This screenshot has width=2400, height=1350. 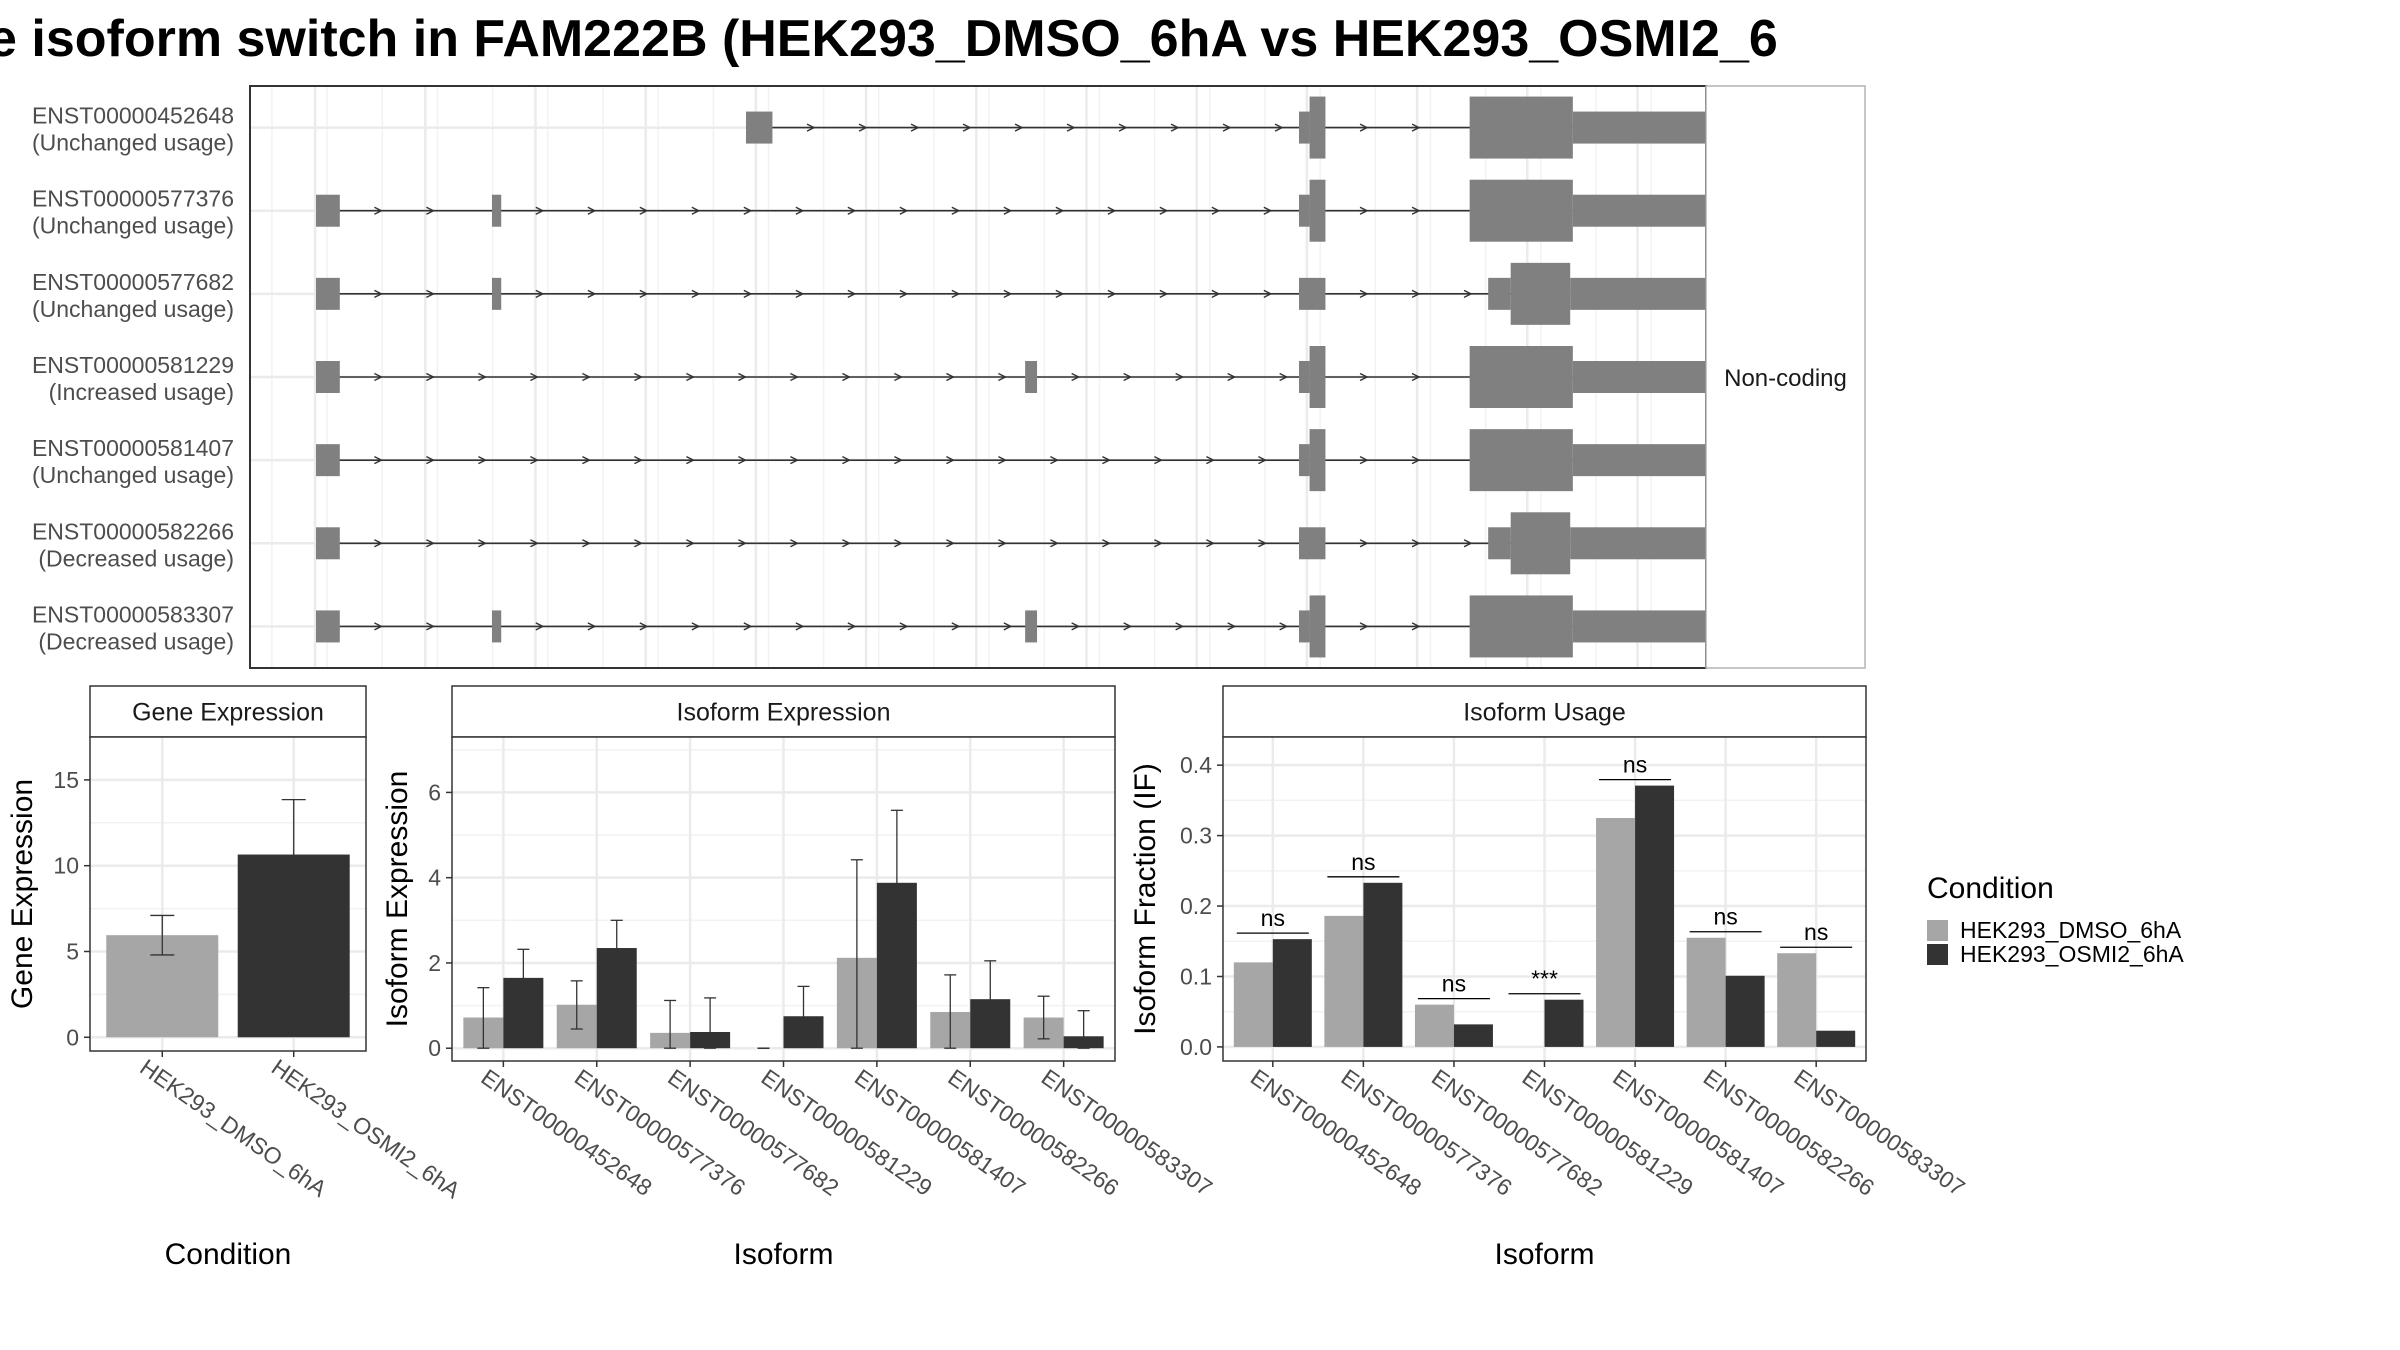 What do you see at coordinates (660, 1132) in the screenshot?
I see `x-tick-label: ENST00000577376` at bounding box center [660, 1132].